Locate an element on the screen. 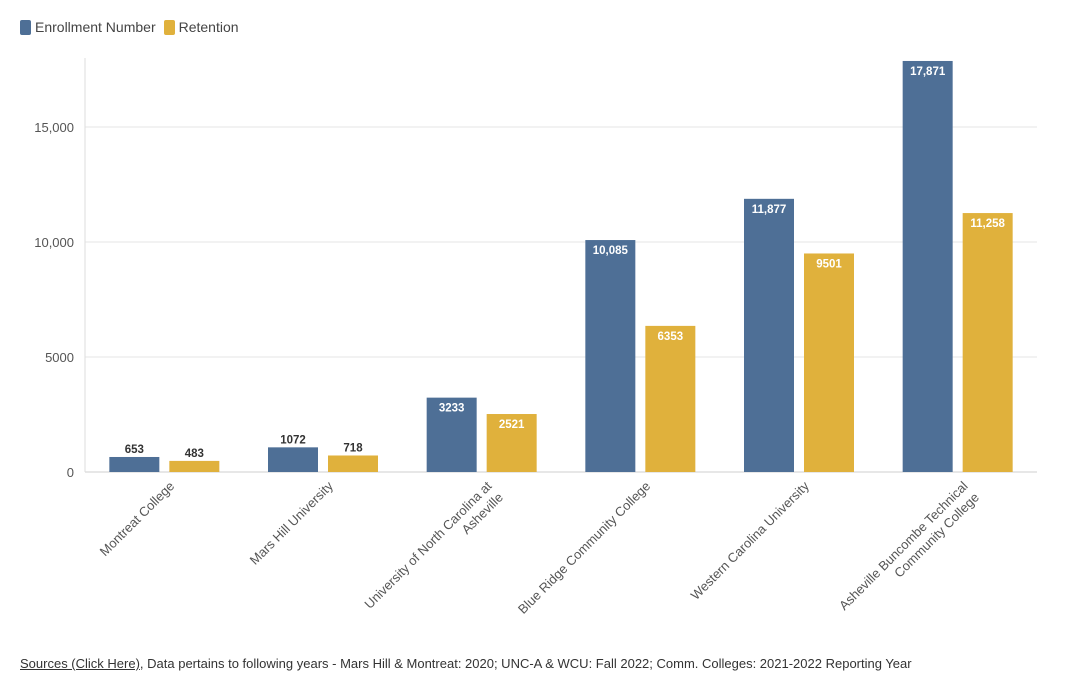 This screenshot has width=1080, height=692. y-tick-label: 10,000 is located at coordinates (54, 242).